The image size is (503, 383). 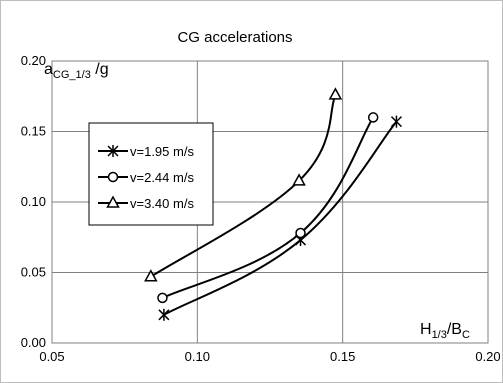 What do you see at coordinates (269, 356) in the screenshot?
I see `x-tick-labels: 0.05 0.10 0.15 0.20` at bounding box center [269, 356].